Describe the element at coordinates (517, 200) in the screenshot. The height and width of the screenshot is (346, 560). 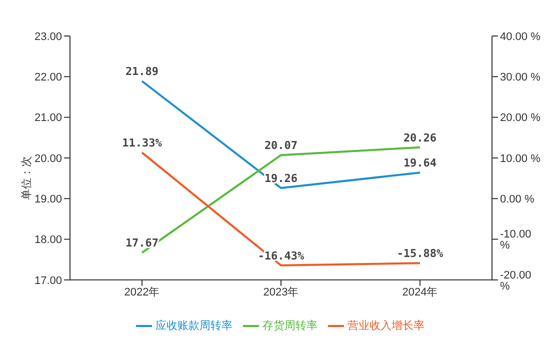
I see `y2-tick-label: 0.00 %` at that location.